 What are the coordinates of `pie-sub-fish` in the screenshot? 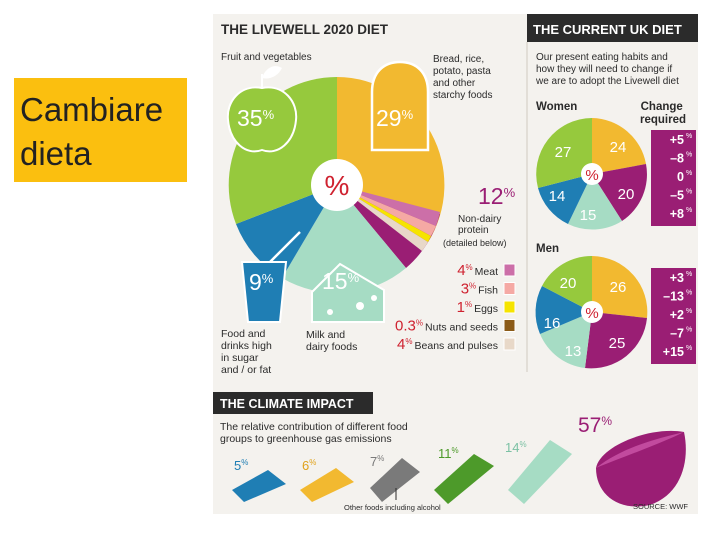 It's located at (386, 210).